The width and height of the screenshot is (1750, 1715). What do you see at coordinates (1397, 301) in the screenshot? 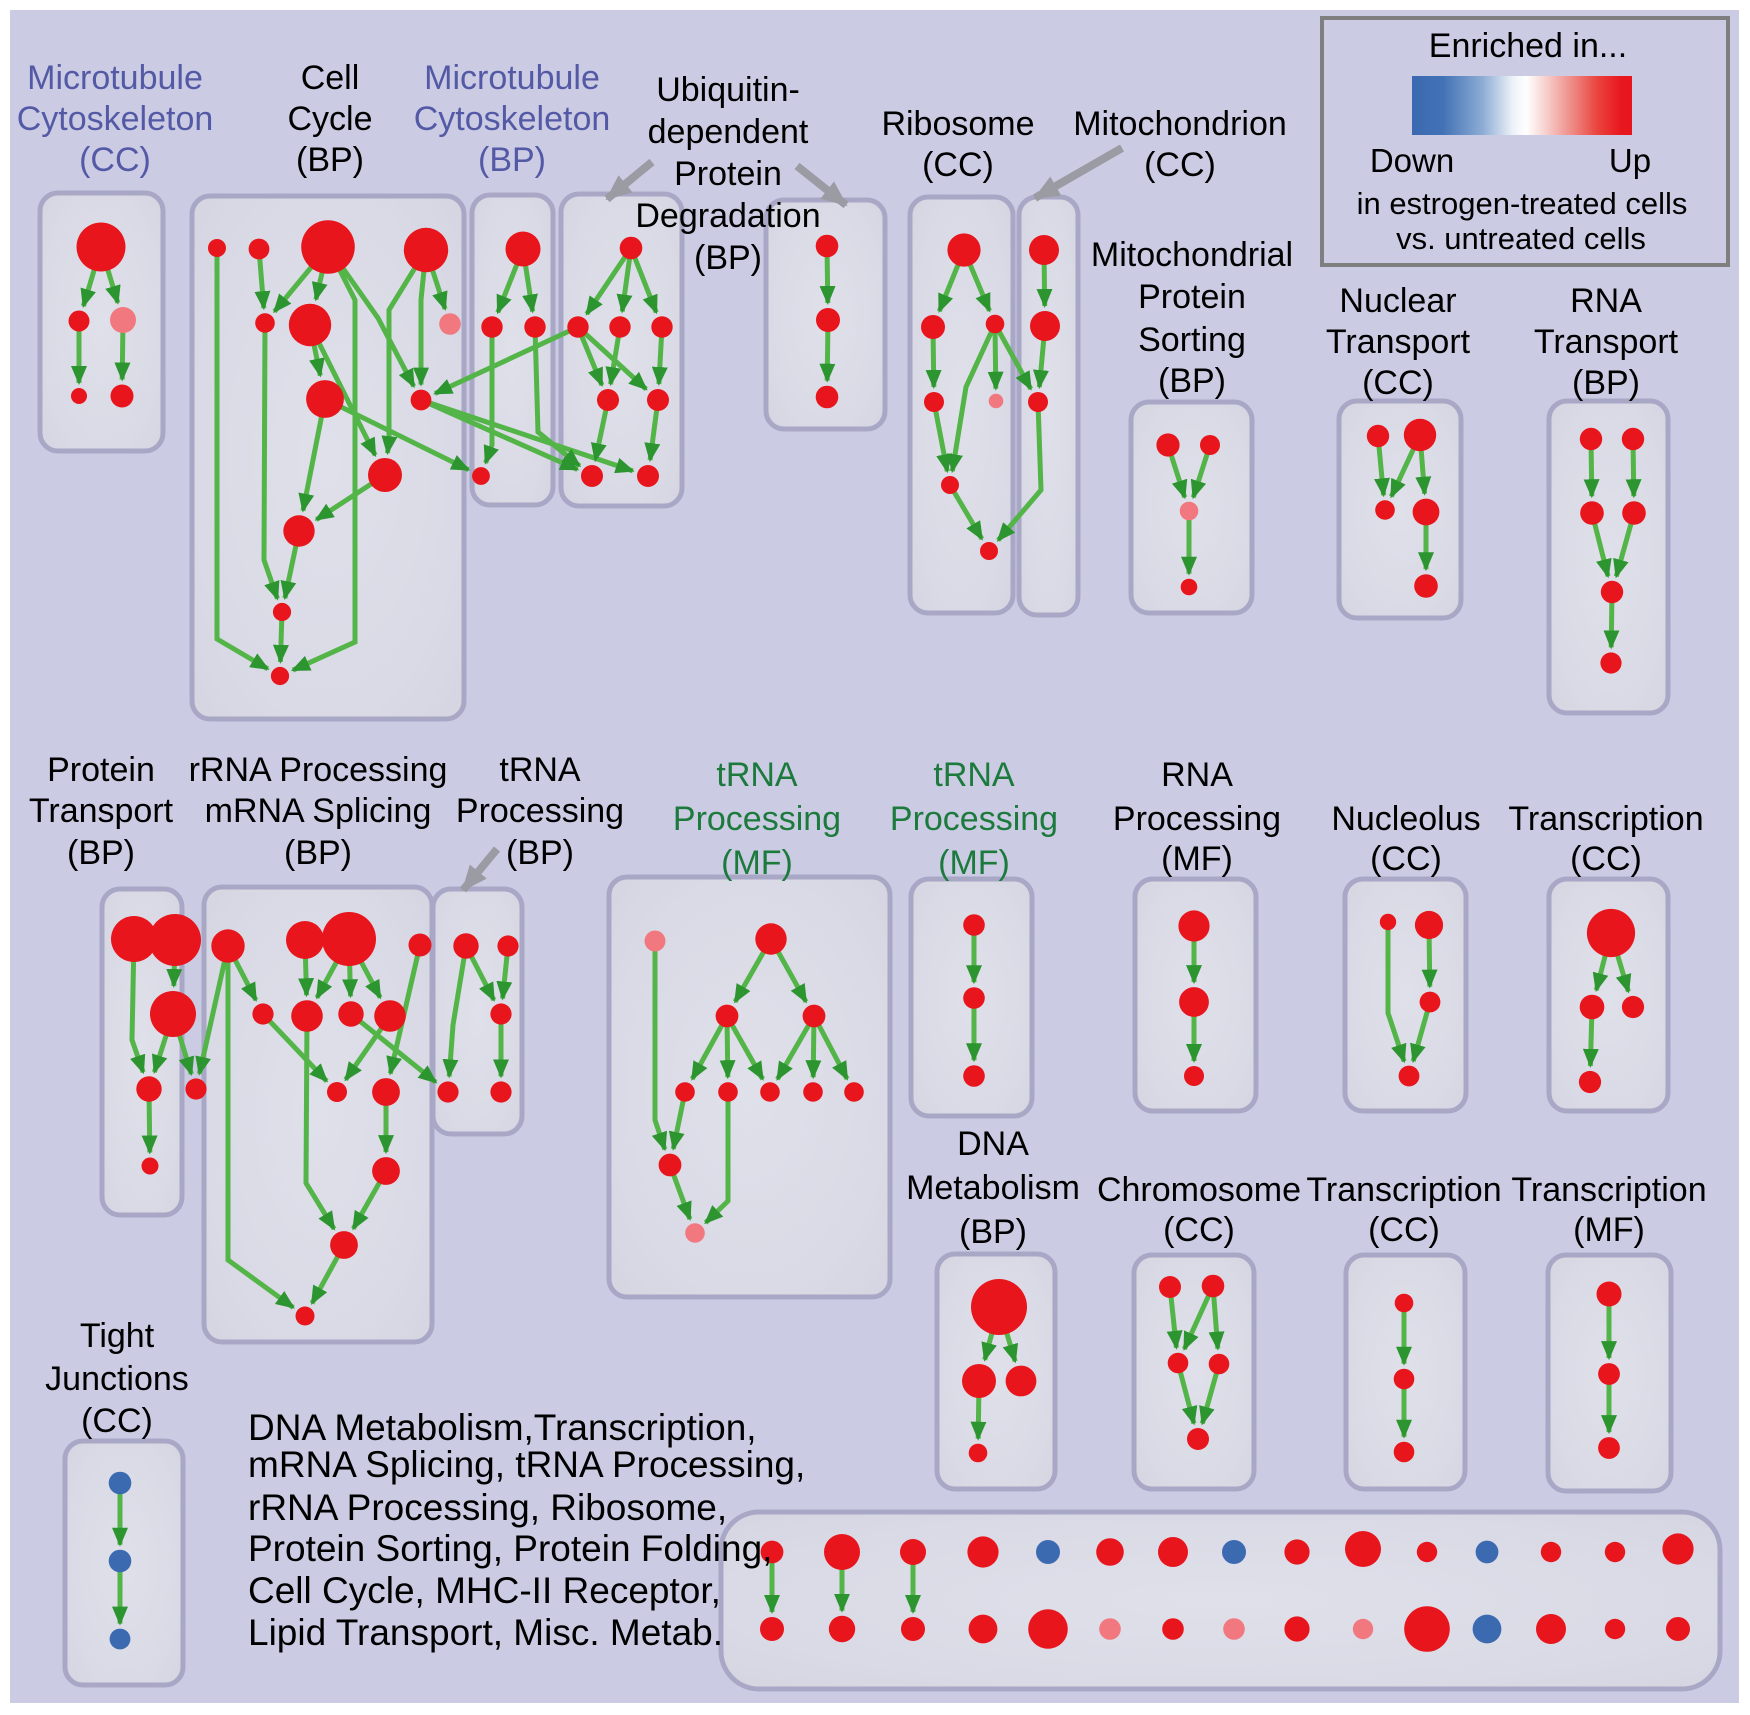
I see `svg-text: Nuclear` at bounding box center [1397, 301].